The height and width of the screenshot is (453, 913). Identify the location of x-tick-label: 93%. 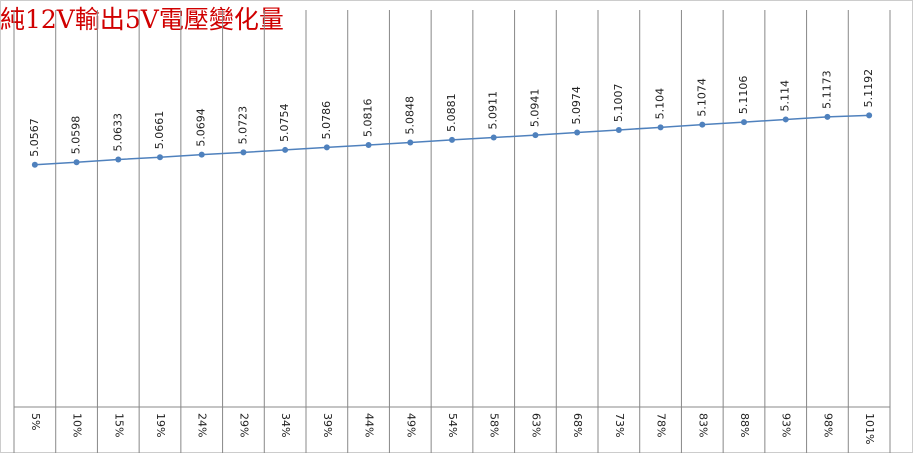
(786, 425).